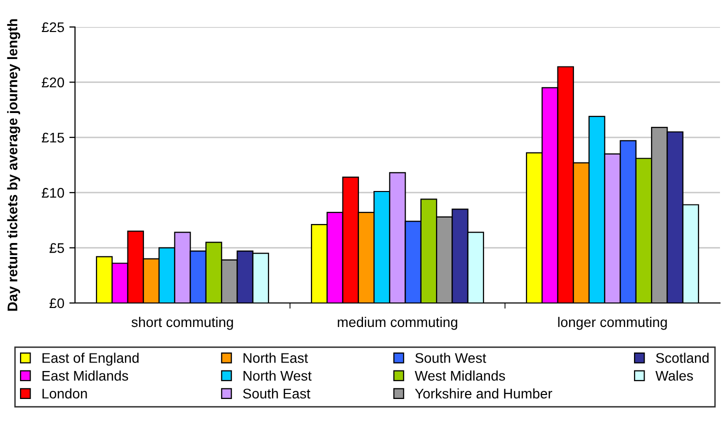  I want to click on legend-label: South East, so click(276, 393).